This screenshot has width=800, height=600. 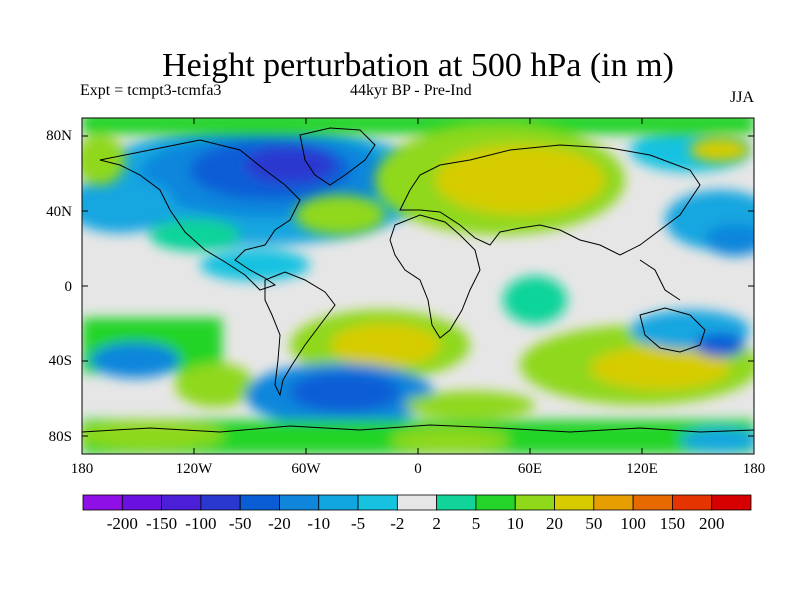 What do you see at coordinates (200, 215) in the screenshot?
I see `coast-north-america` at bounding box center [200, 215].